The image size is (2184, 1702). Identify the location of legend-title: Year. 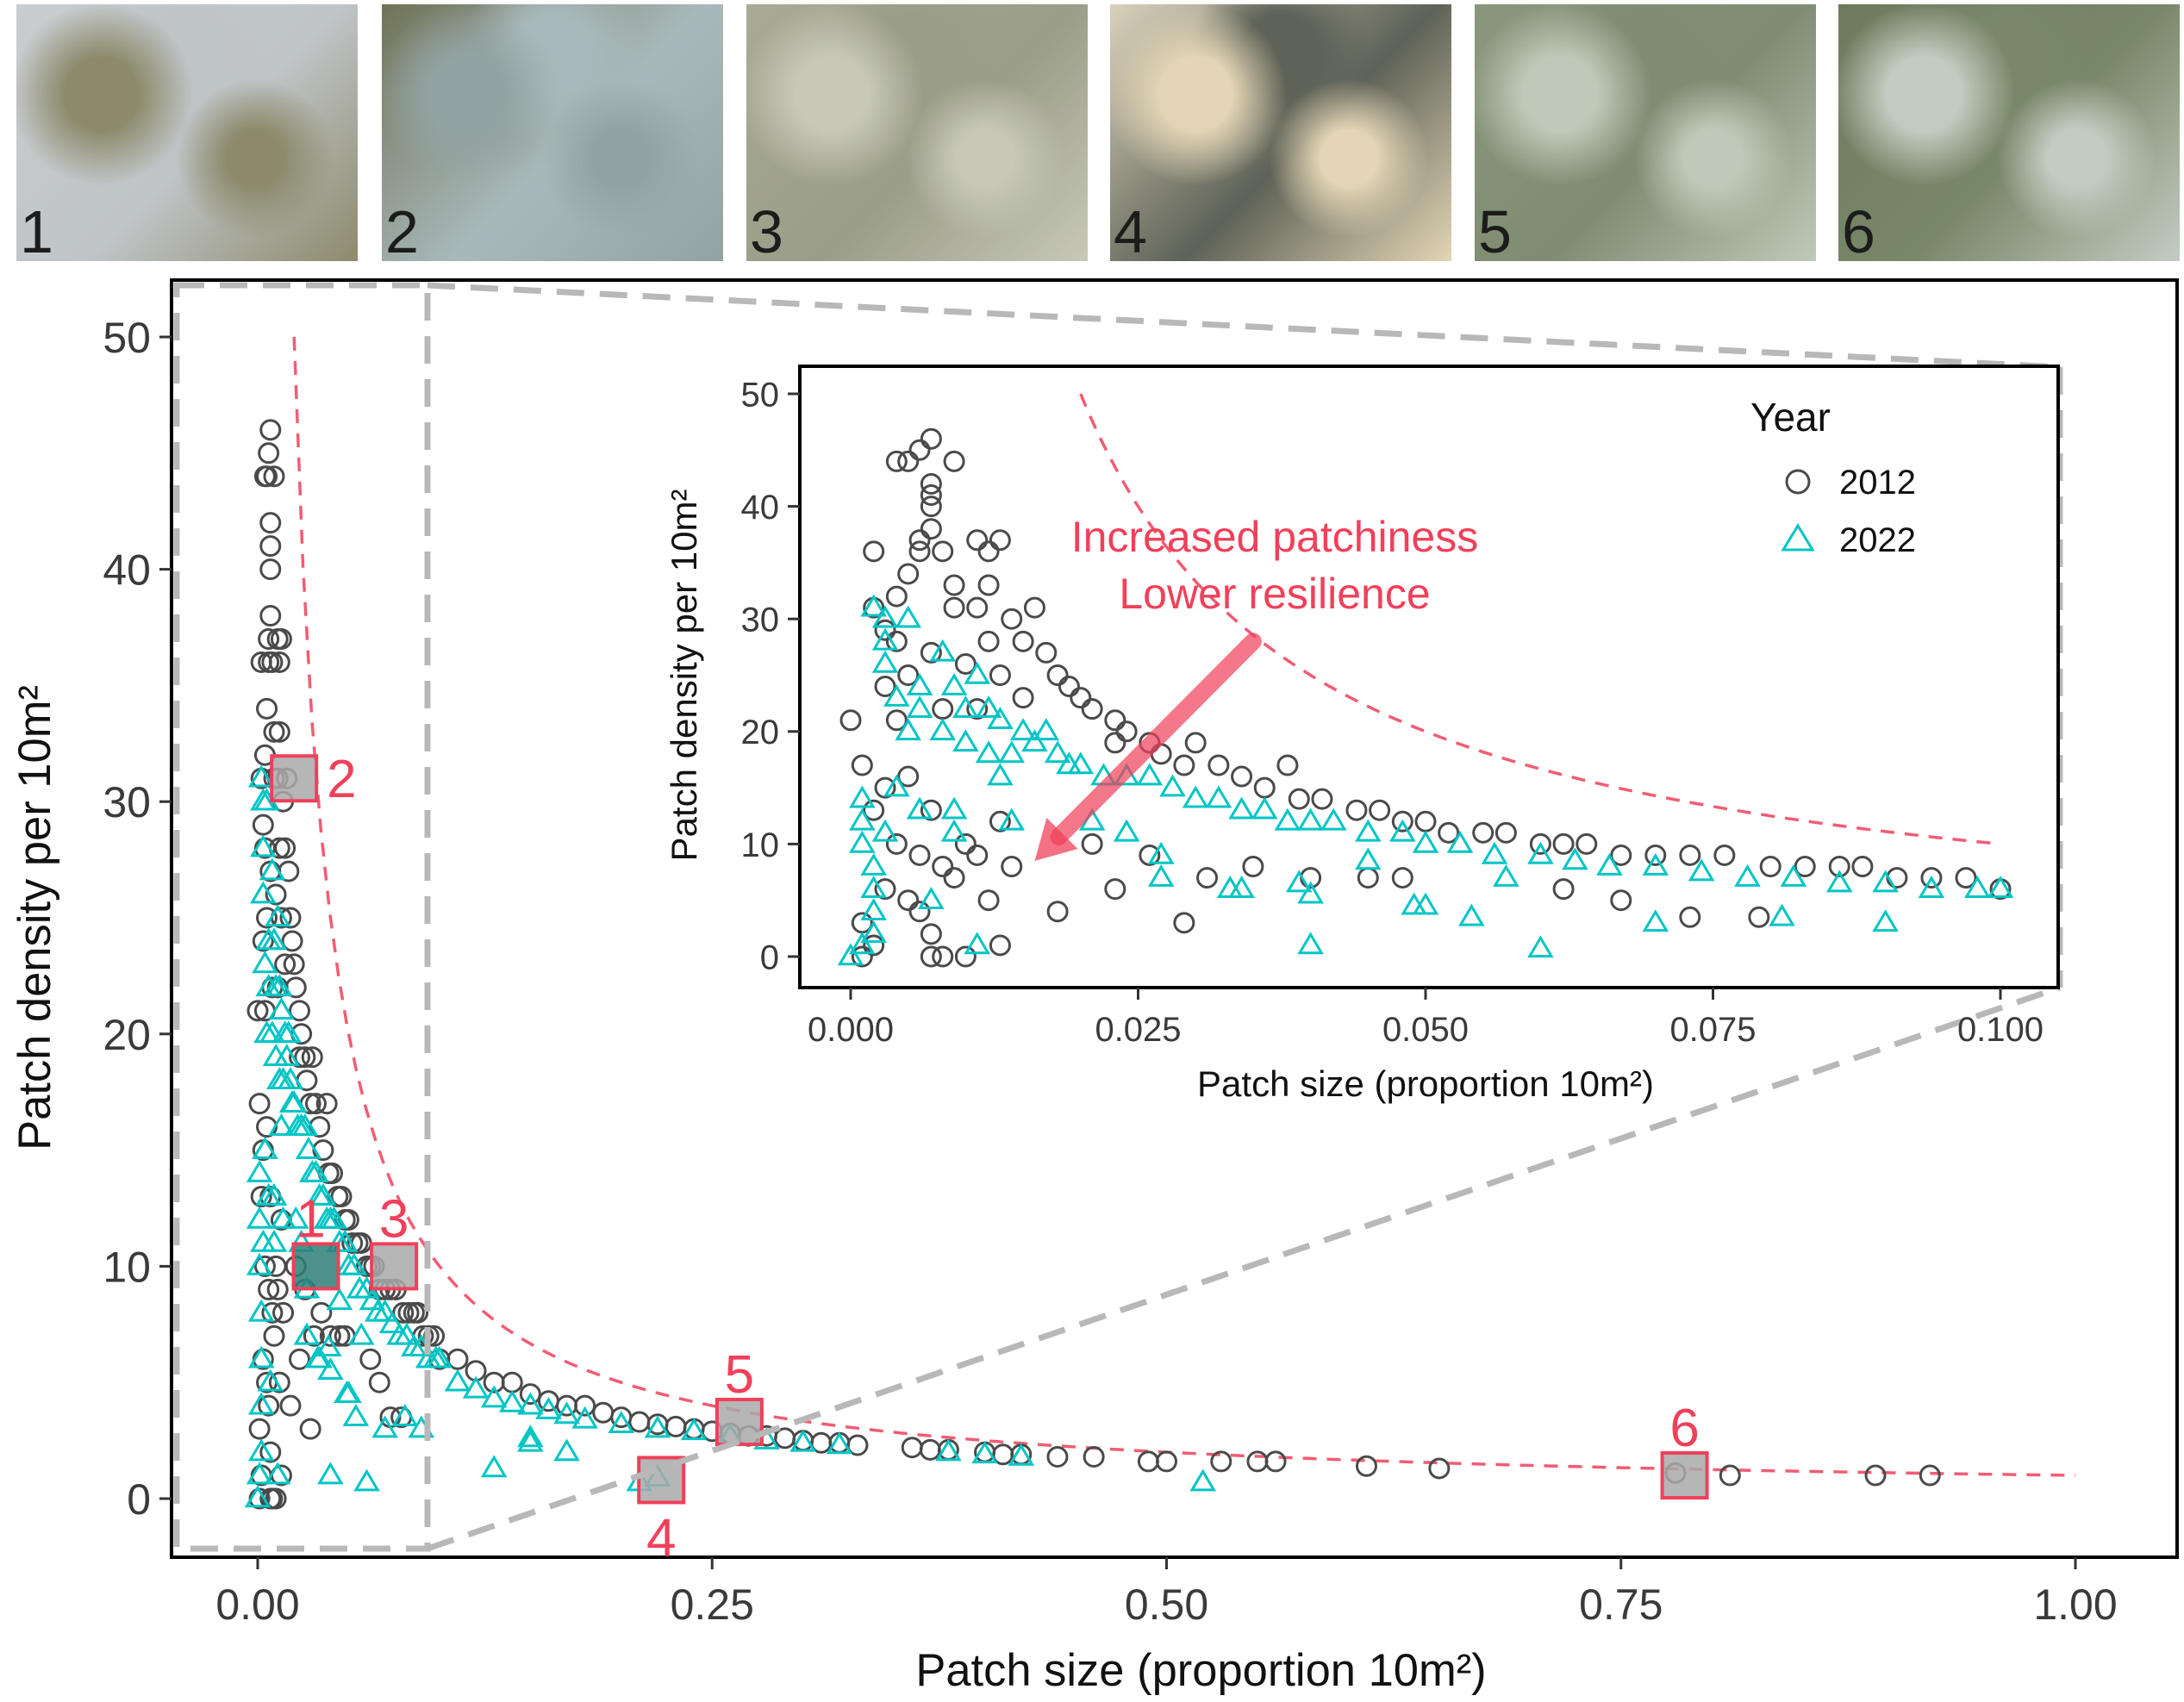
(1790, 417).